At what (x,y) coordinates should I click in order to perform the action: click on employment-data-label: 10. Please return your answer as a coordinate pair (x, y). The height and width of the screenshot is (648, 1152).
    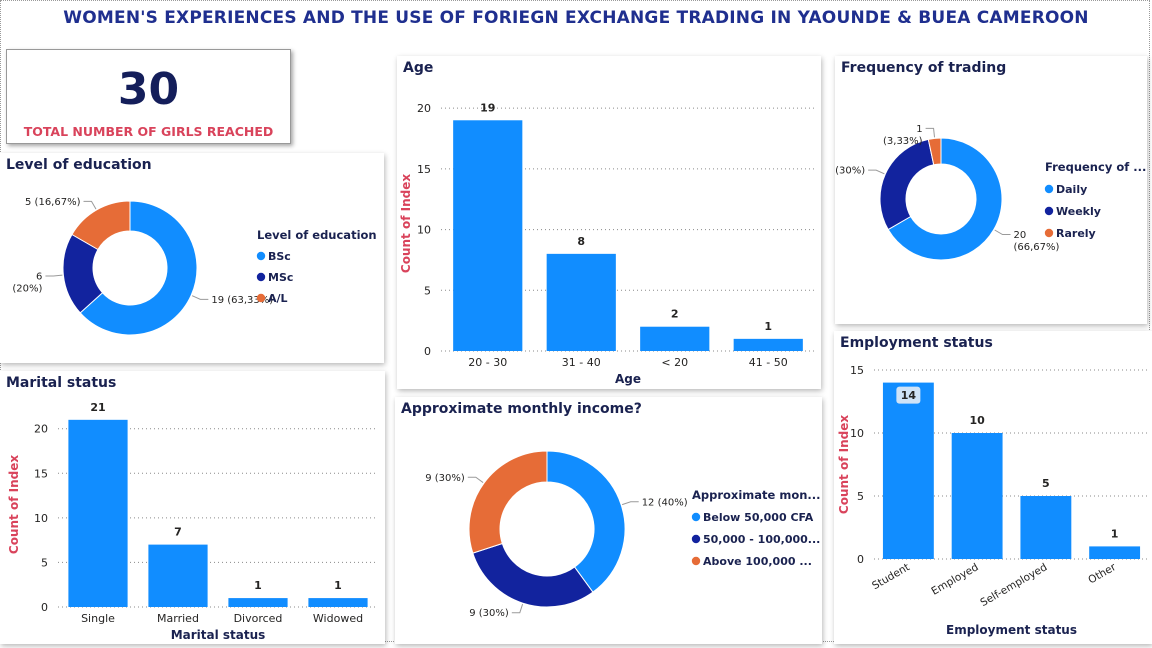
    Looking at the image, I should click on (977, 420).